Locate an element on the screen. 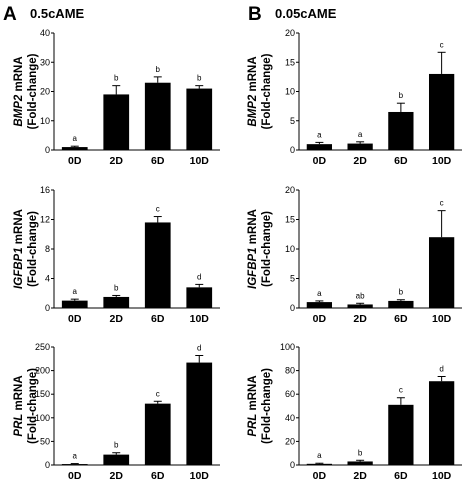 This screenshot has width=474, height=487. y-tick-label: 4 is located at coordinates (47, 279).